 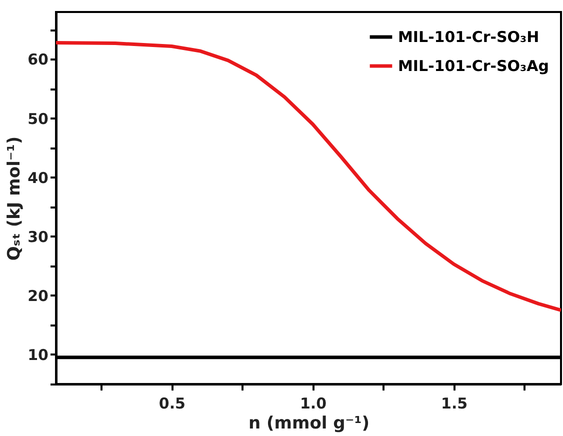 What do you see at coordinates (469, 37) in the screenshot?
I see `legend-label: MIL-101-Cr-SO₃H` at bounding box center [469, 37].